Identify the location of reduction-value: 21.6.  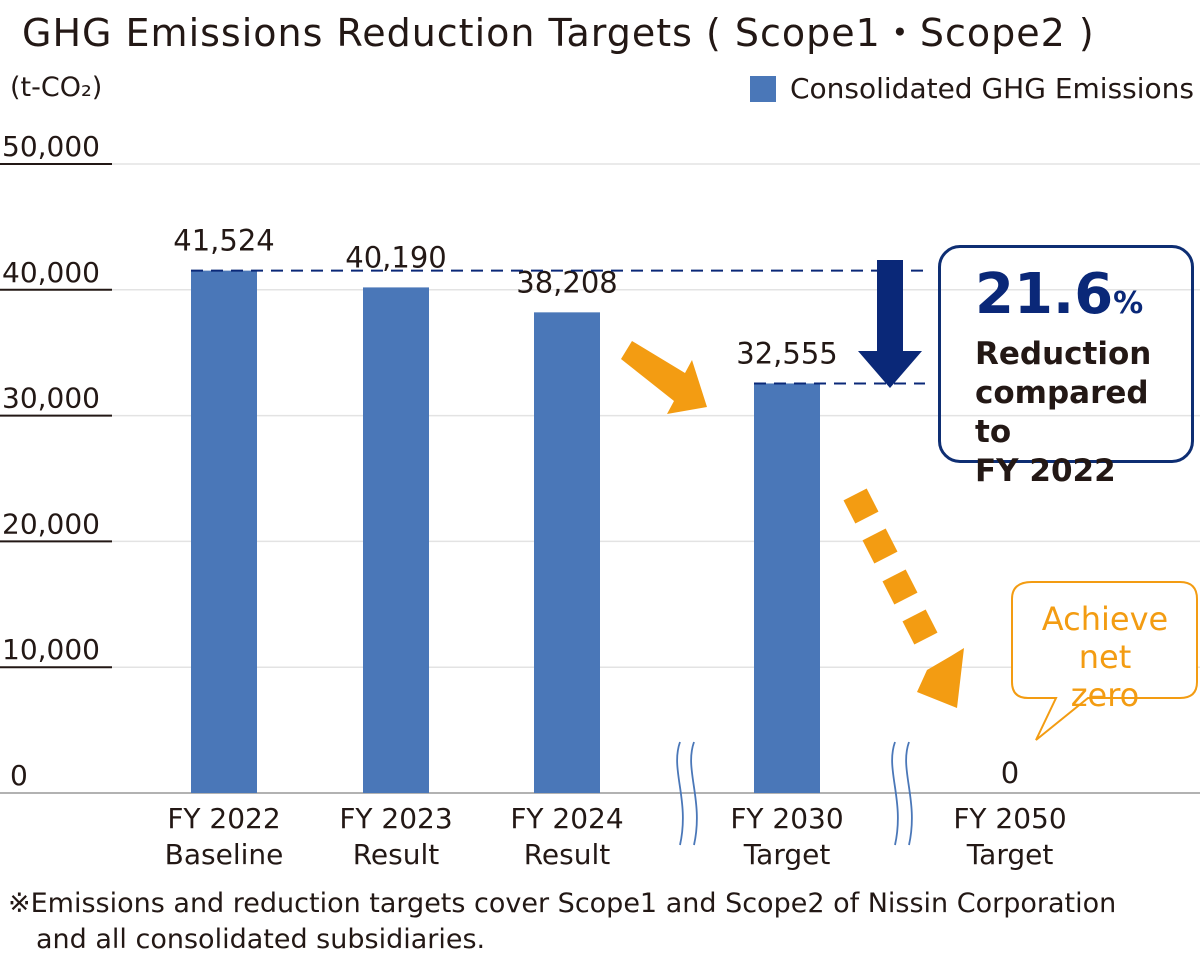
(1044, 294).